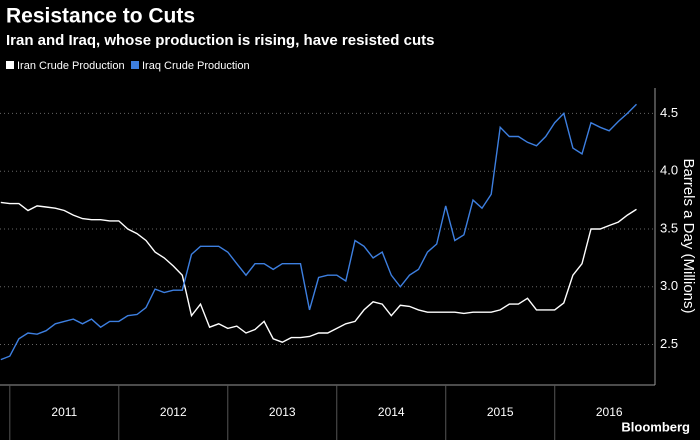  Describe the element at coordinates (669, 343) in the screenshot. I see `y-tick-label: 2.5` at that location.